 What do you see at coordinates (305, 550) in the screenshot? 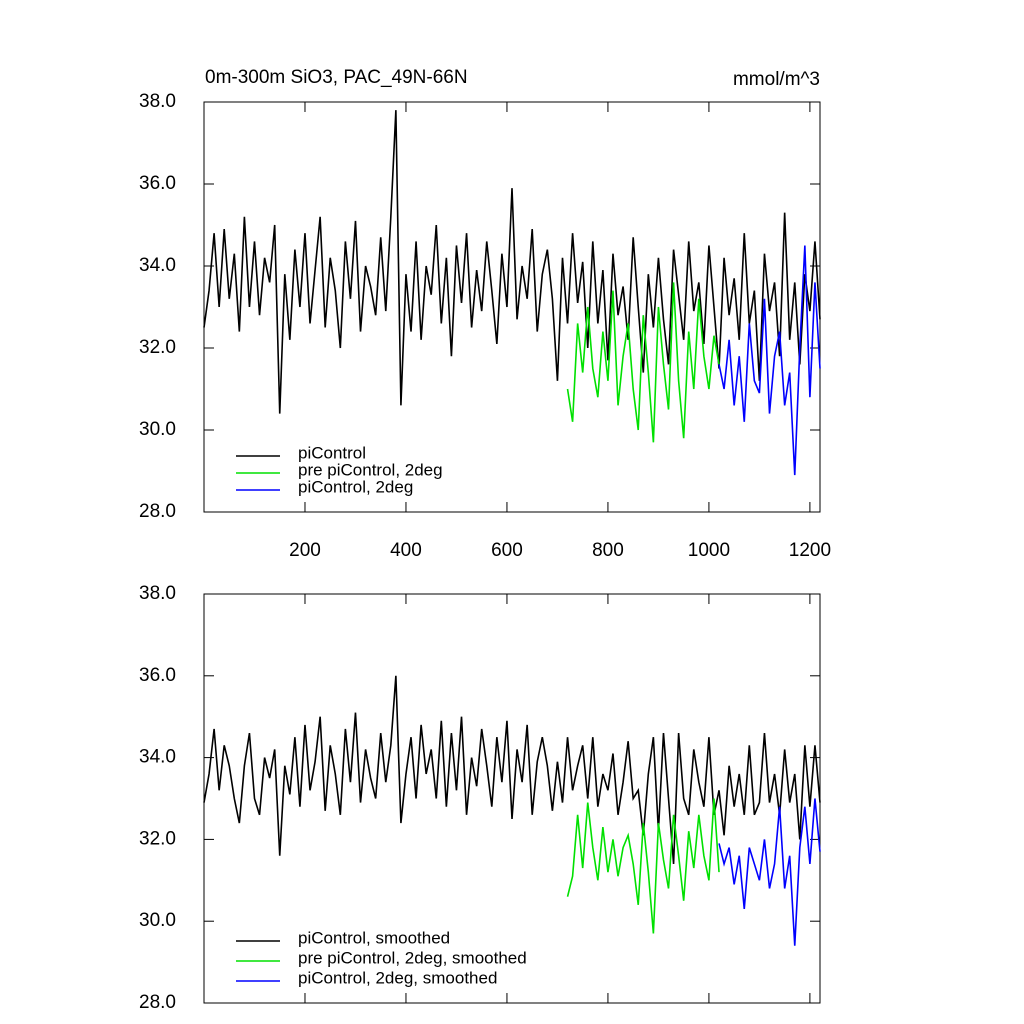
I see `x-tick-label: 200` at bounding box center [305, 550].